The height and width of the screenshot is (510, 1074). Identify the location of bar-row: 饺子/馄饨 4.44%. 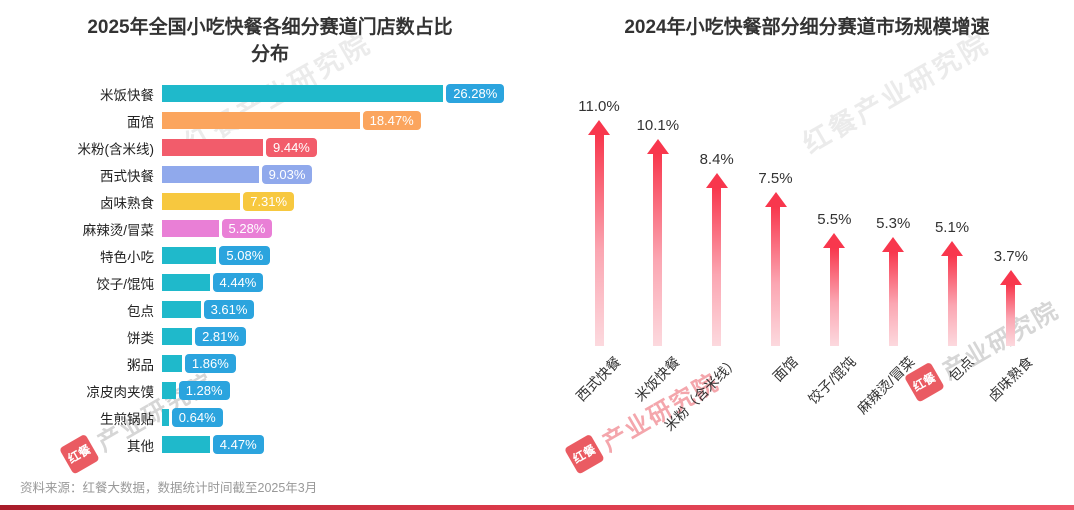
(291, 282).